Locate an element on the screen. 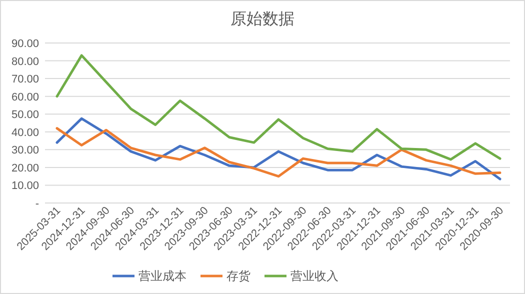  y-tick-label: 50.00 is located at coordinates (25, 115).